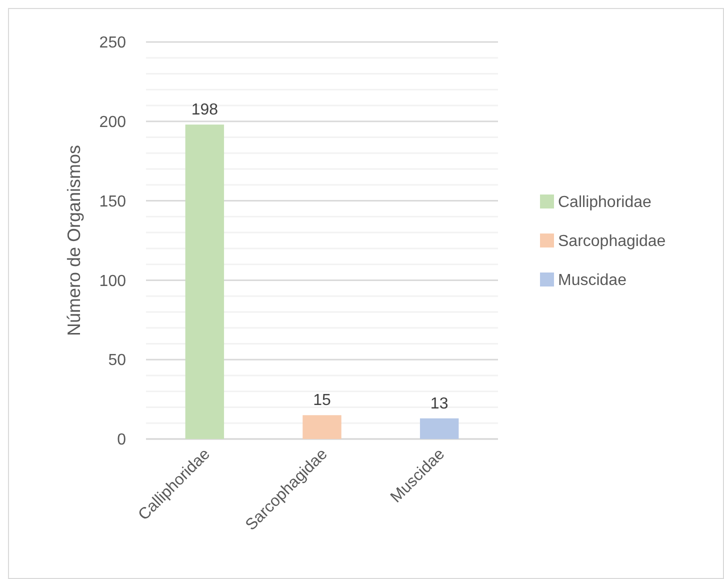 Image resolution: width=724 pixels, height=579 pixels. Describe the element at coordinates (112, 281) in the screenshot. I see `y-tick-label: 100` at that location.